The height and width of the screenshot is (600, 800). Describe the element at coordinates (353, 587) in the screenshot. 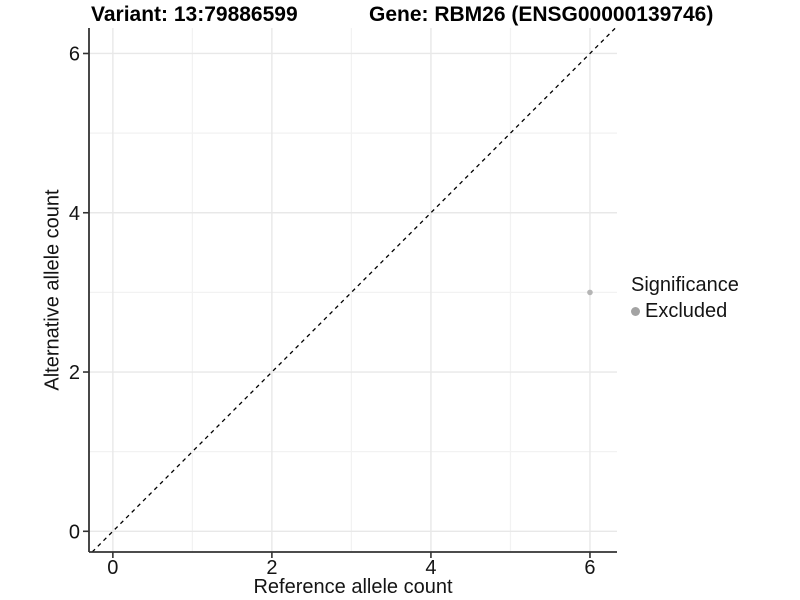

I see `x-axis-title: Reference allele count` at that location.